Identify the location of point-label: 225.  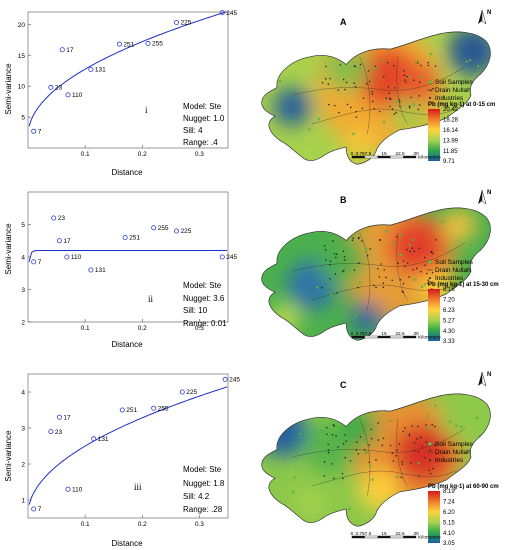
(186, 231).